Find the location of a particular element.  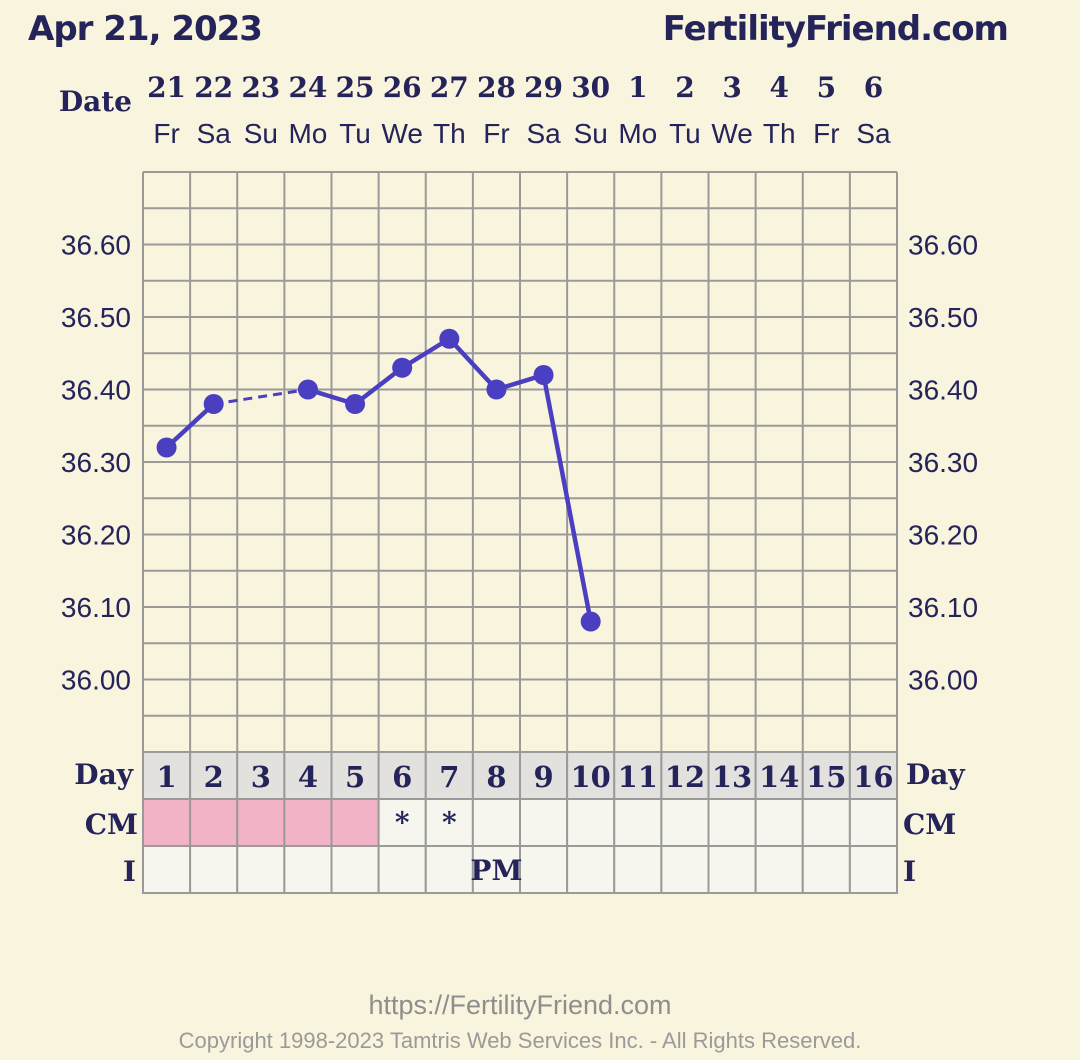

y-tick-label-left: 36.30 is located at coordinates (96, 462).